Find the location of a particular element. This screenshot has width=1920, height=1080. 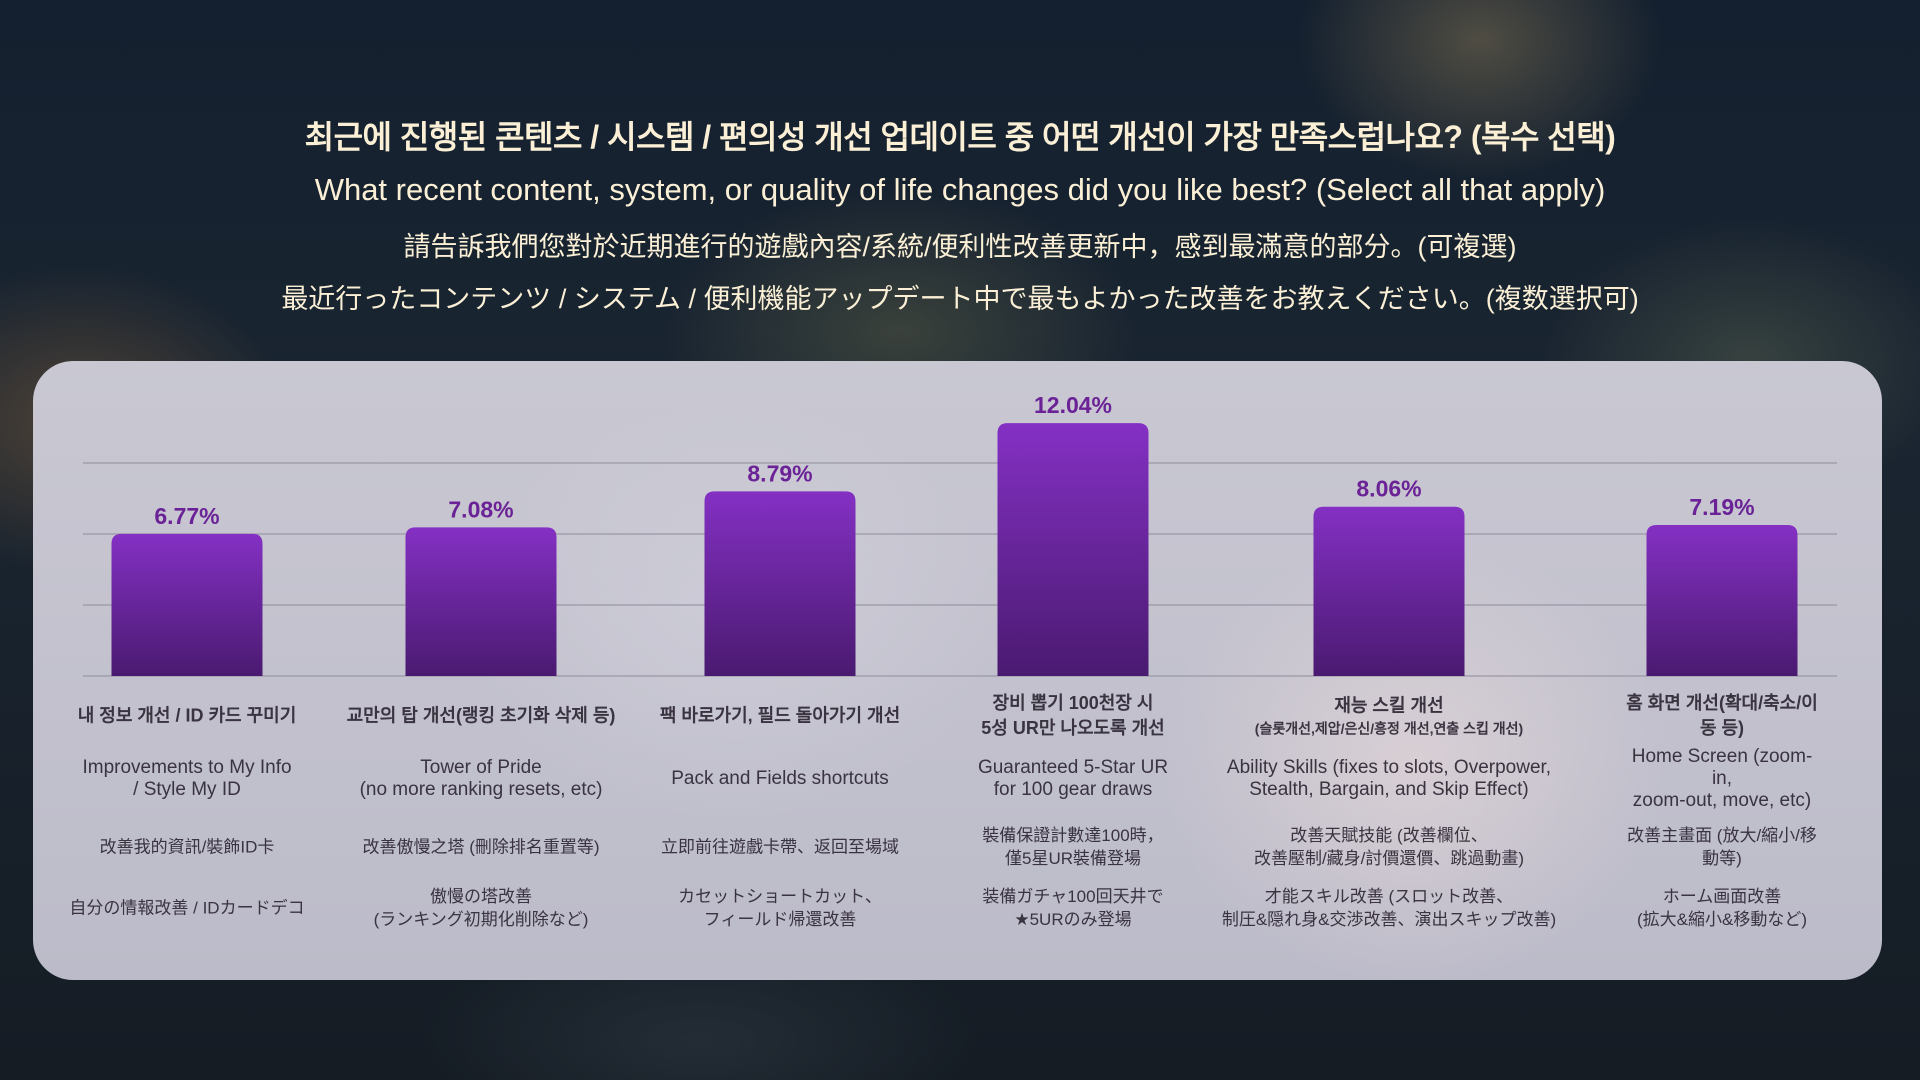

category-label-japanese: 傲慢の塔改善 (ランキング初期化削除など) is located at coordinates (481, 908).